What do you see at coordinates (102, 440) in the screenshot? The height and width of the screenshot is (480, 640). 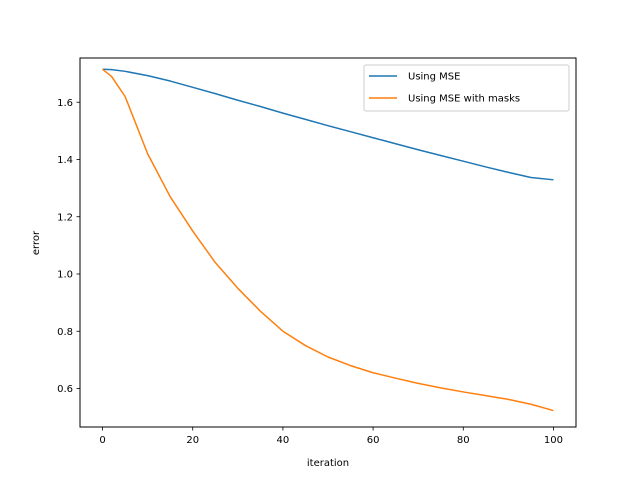 I see `x-tick-label: 0` at bounding box center [102, 440].